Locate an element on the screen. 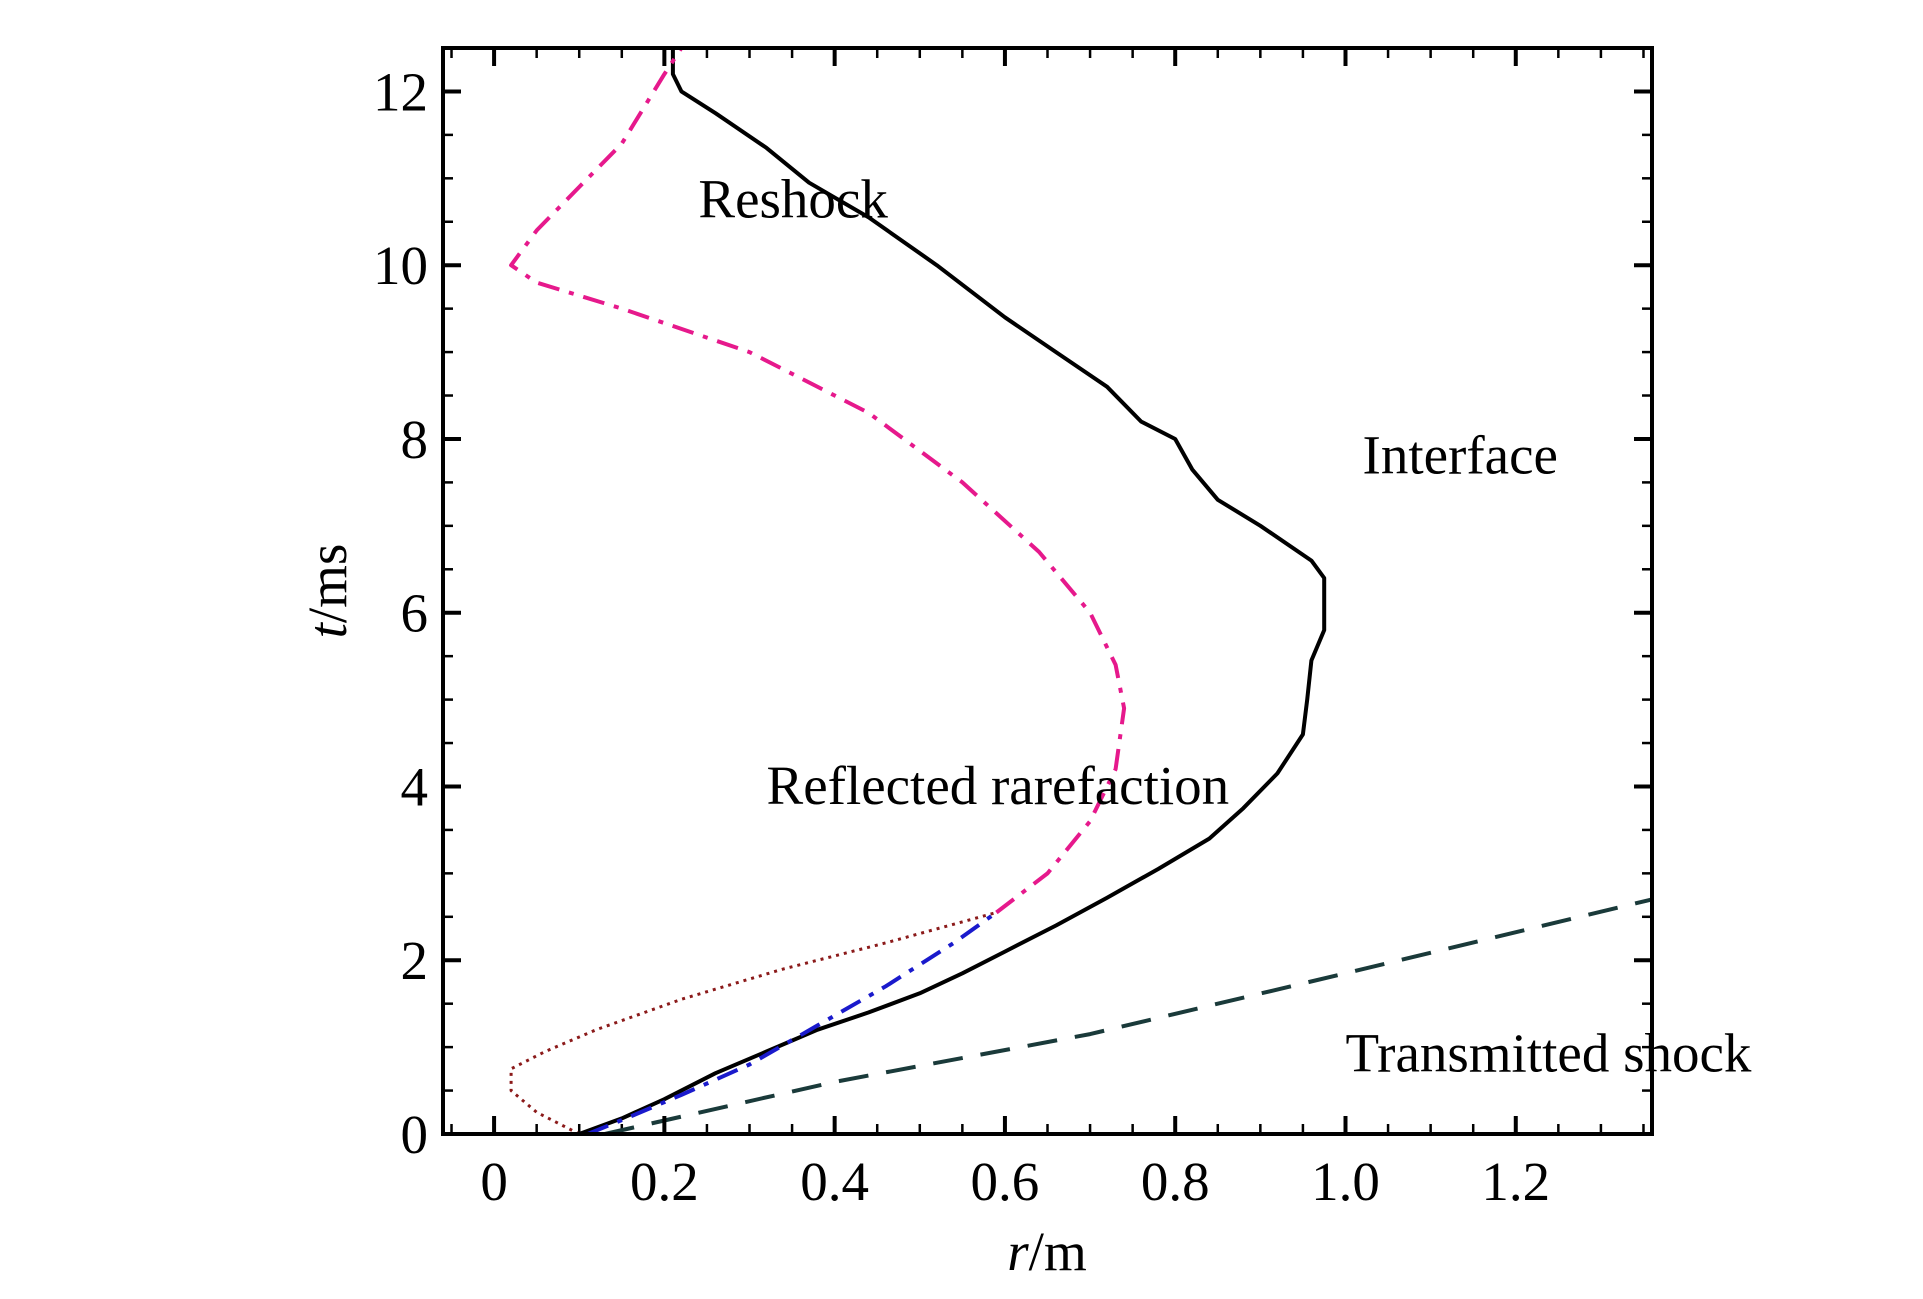 Image resolution: width=1923 pixels, height=1299 pixels. x-tick-label: 0.6 is located at coordinates (1005, 1181).